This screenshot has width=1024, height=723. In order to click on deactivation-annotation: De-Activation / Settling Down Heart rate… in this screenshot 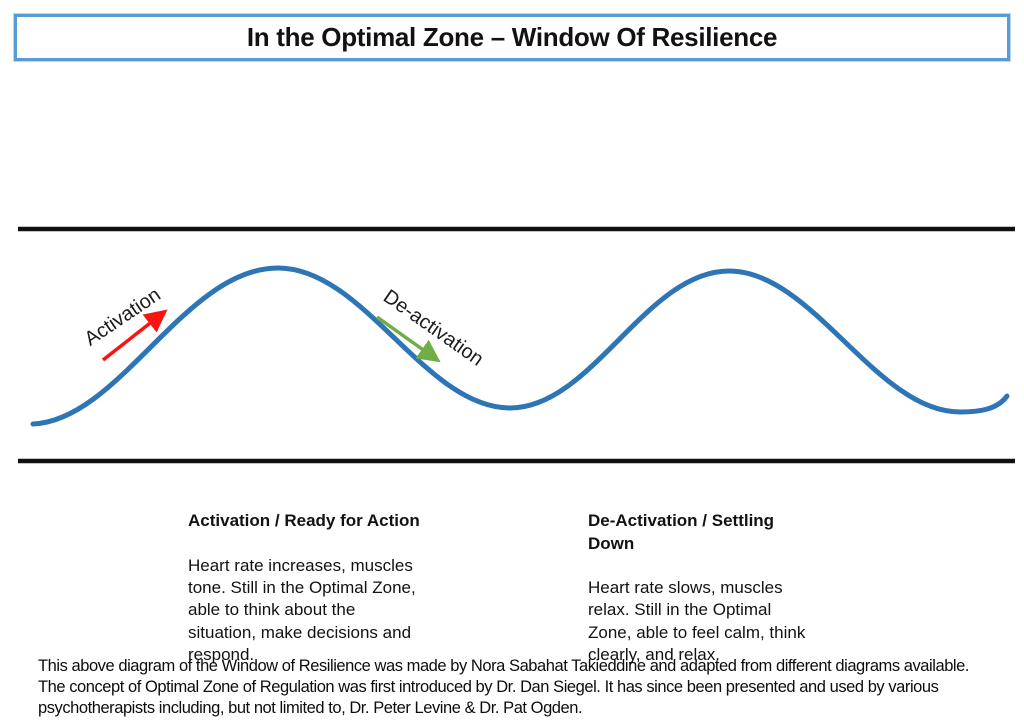, I will do `click(728, 588)`.